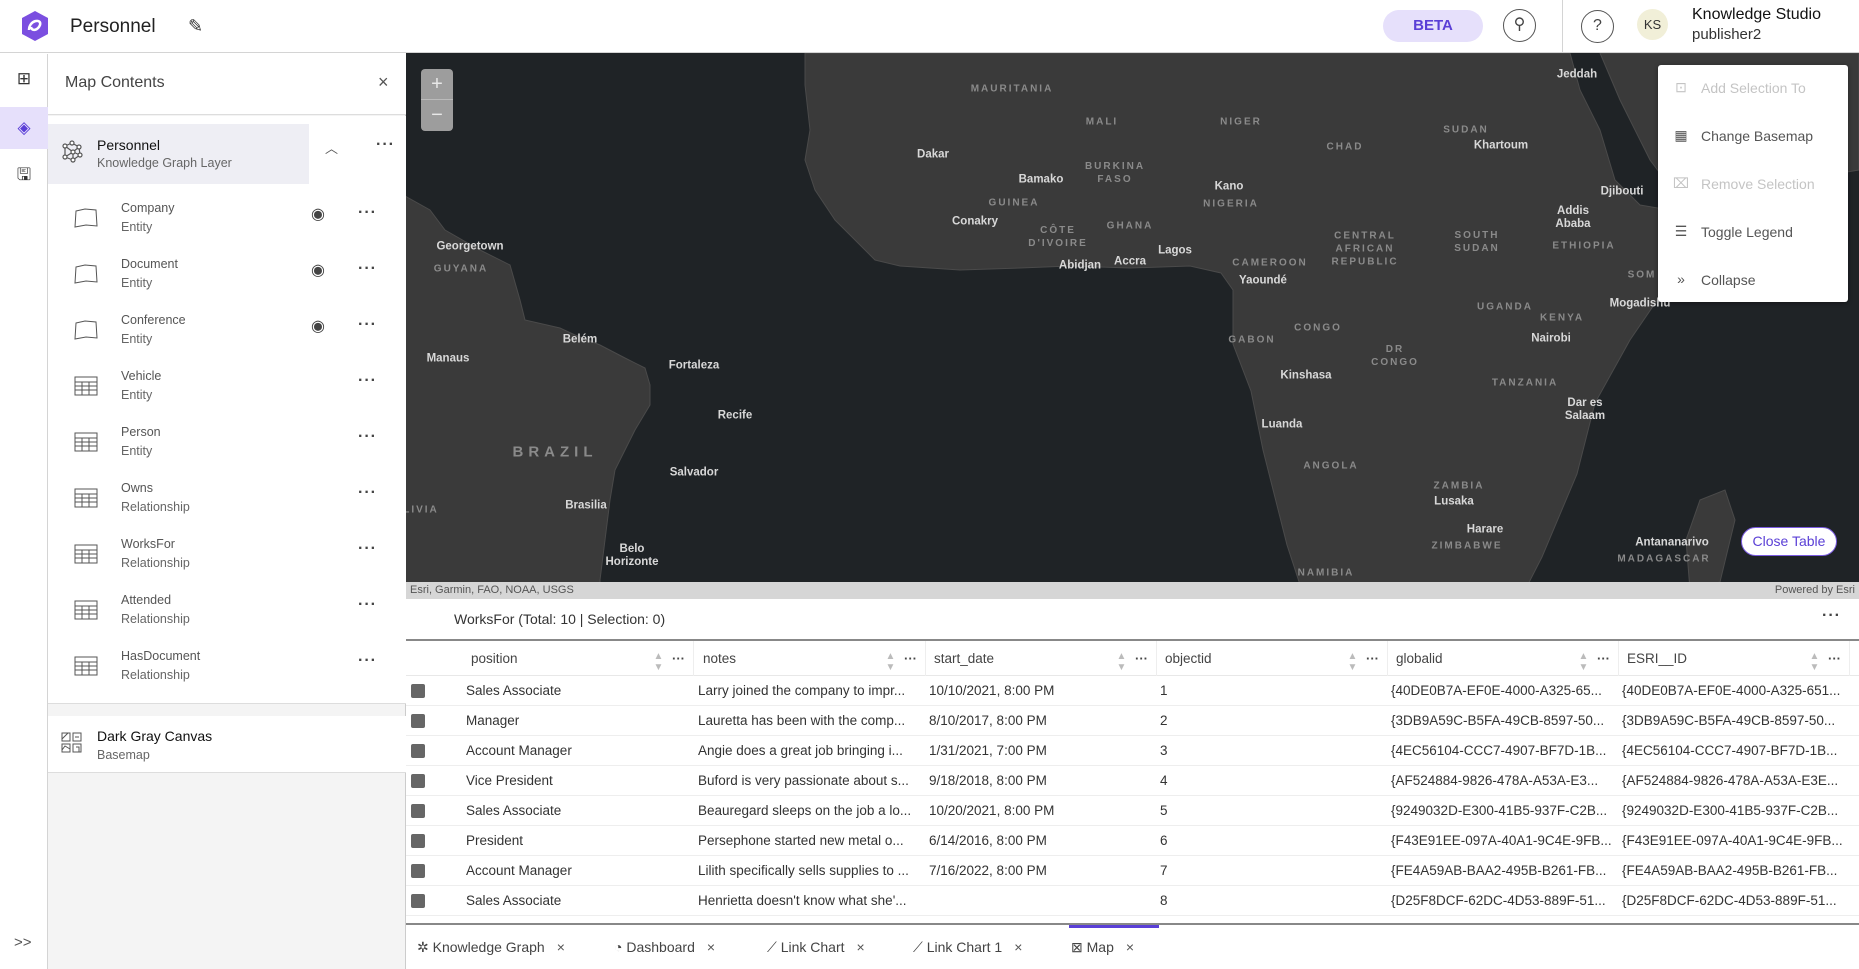 This screenshot has height=969, width=1859. What do you see at coordinates (967, 947) in the screenshot?
I see `tab-link-chart-1: ⟋ Link Chart 1 ×` at bounding box center [967, 947].